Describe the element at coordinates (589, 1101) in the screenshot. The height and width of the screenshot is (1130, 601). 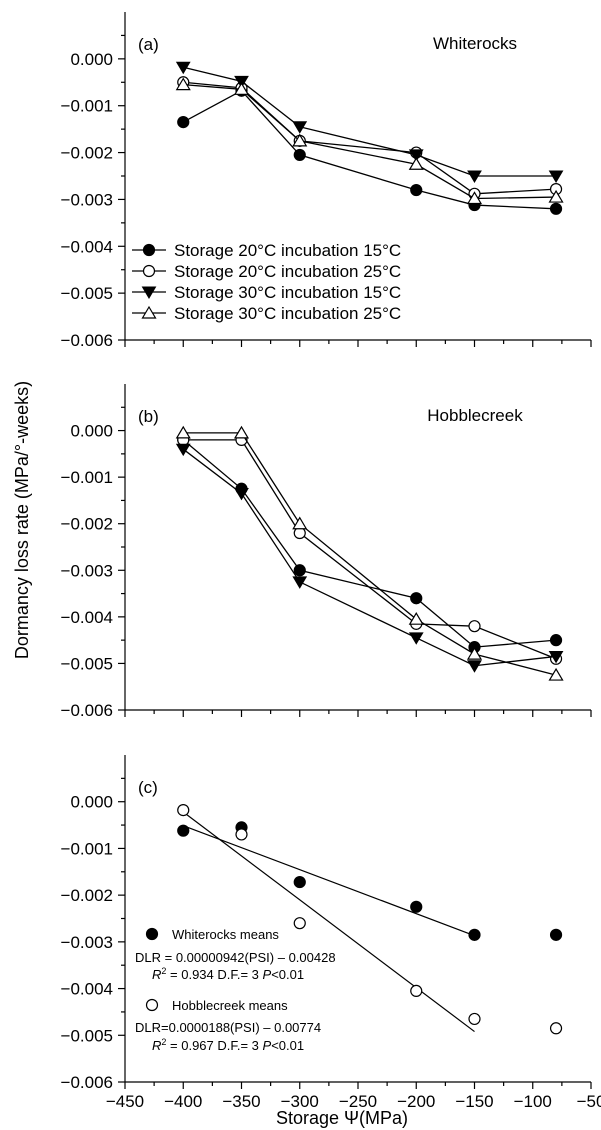
I see `x-tick-label: −50` at that location.